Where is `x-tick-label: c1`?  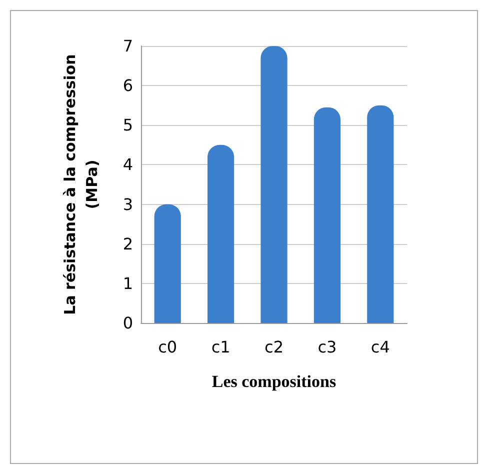 x-tick-label: c1 is located at coordinates (220, 347).